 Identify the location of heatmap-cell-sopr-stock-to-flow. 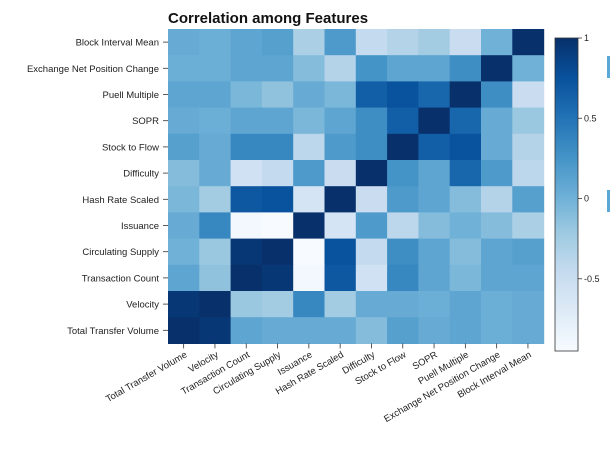
(403, 121).